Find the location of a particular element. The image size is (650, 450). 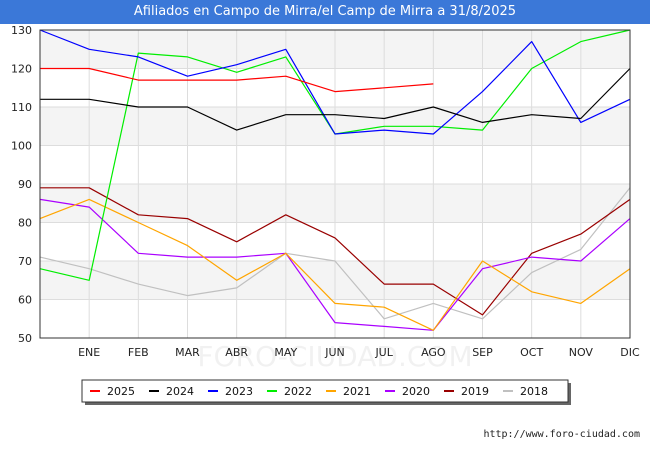

x-tick-label: OCT is located at coordinates (531, 352).